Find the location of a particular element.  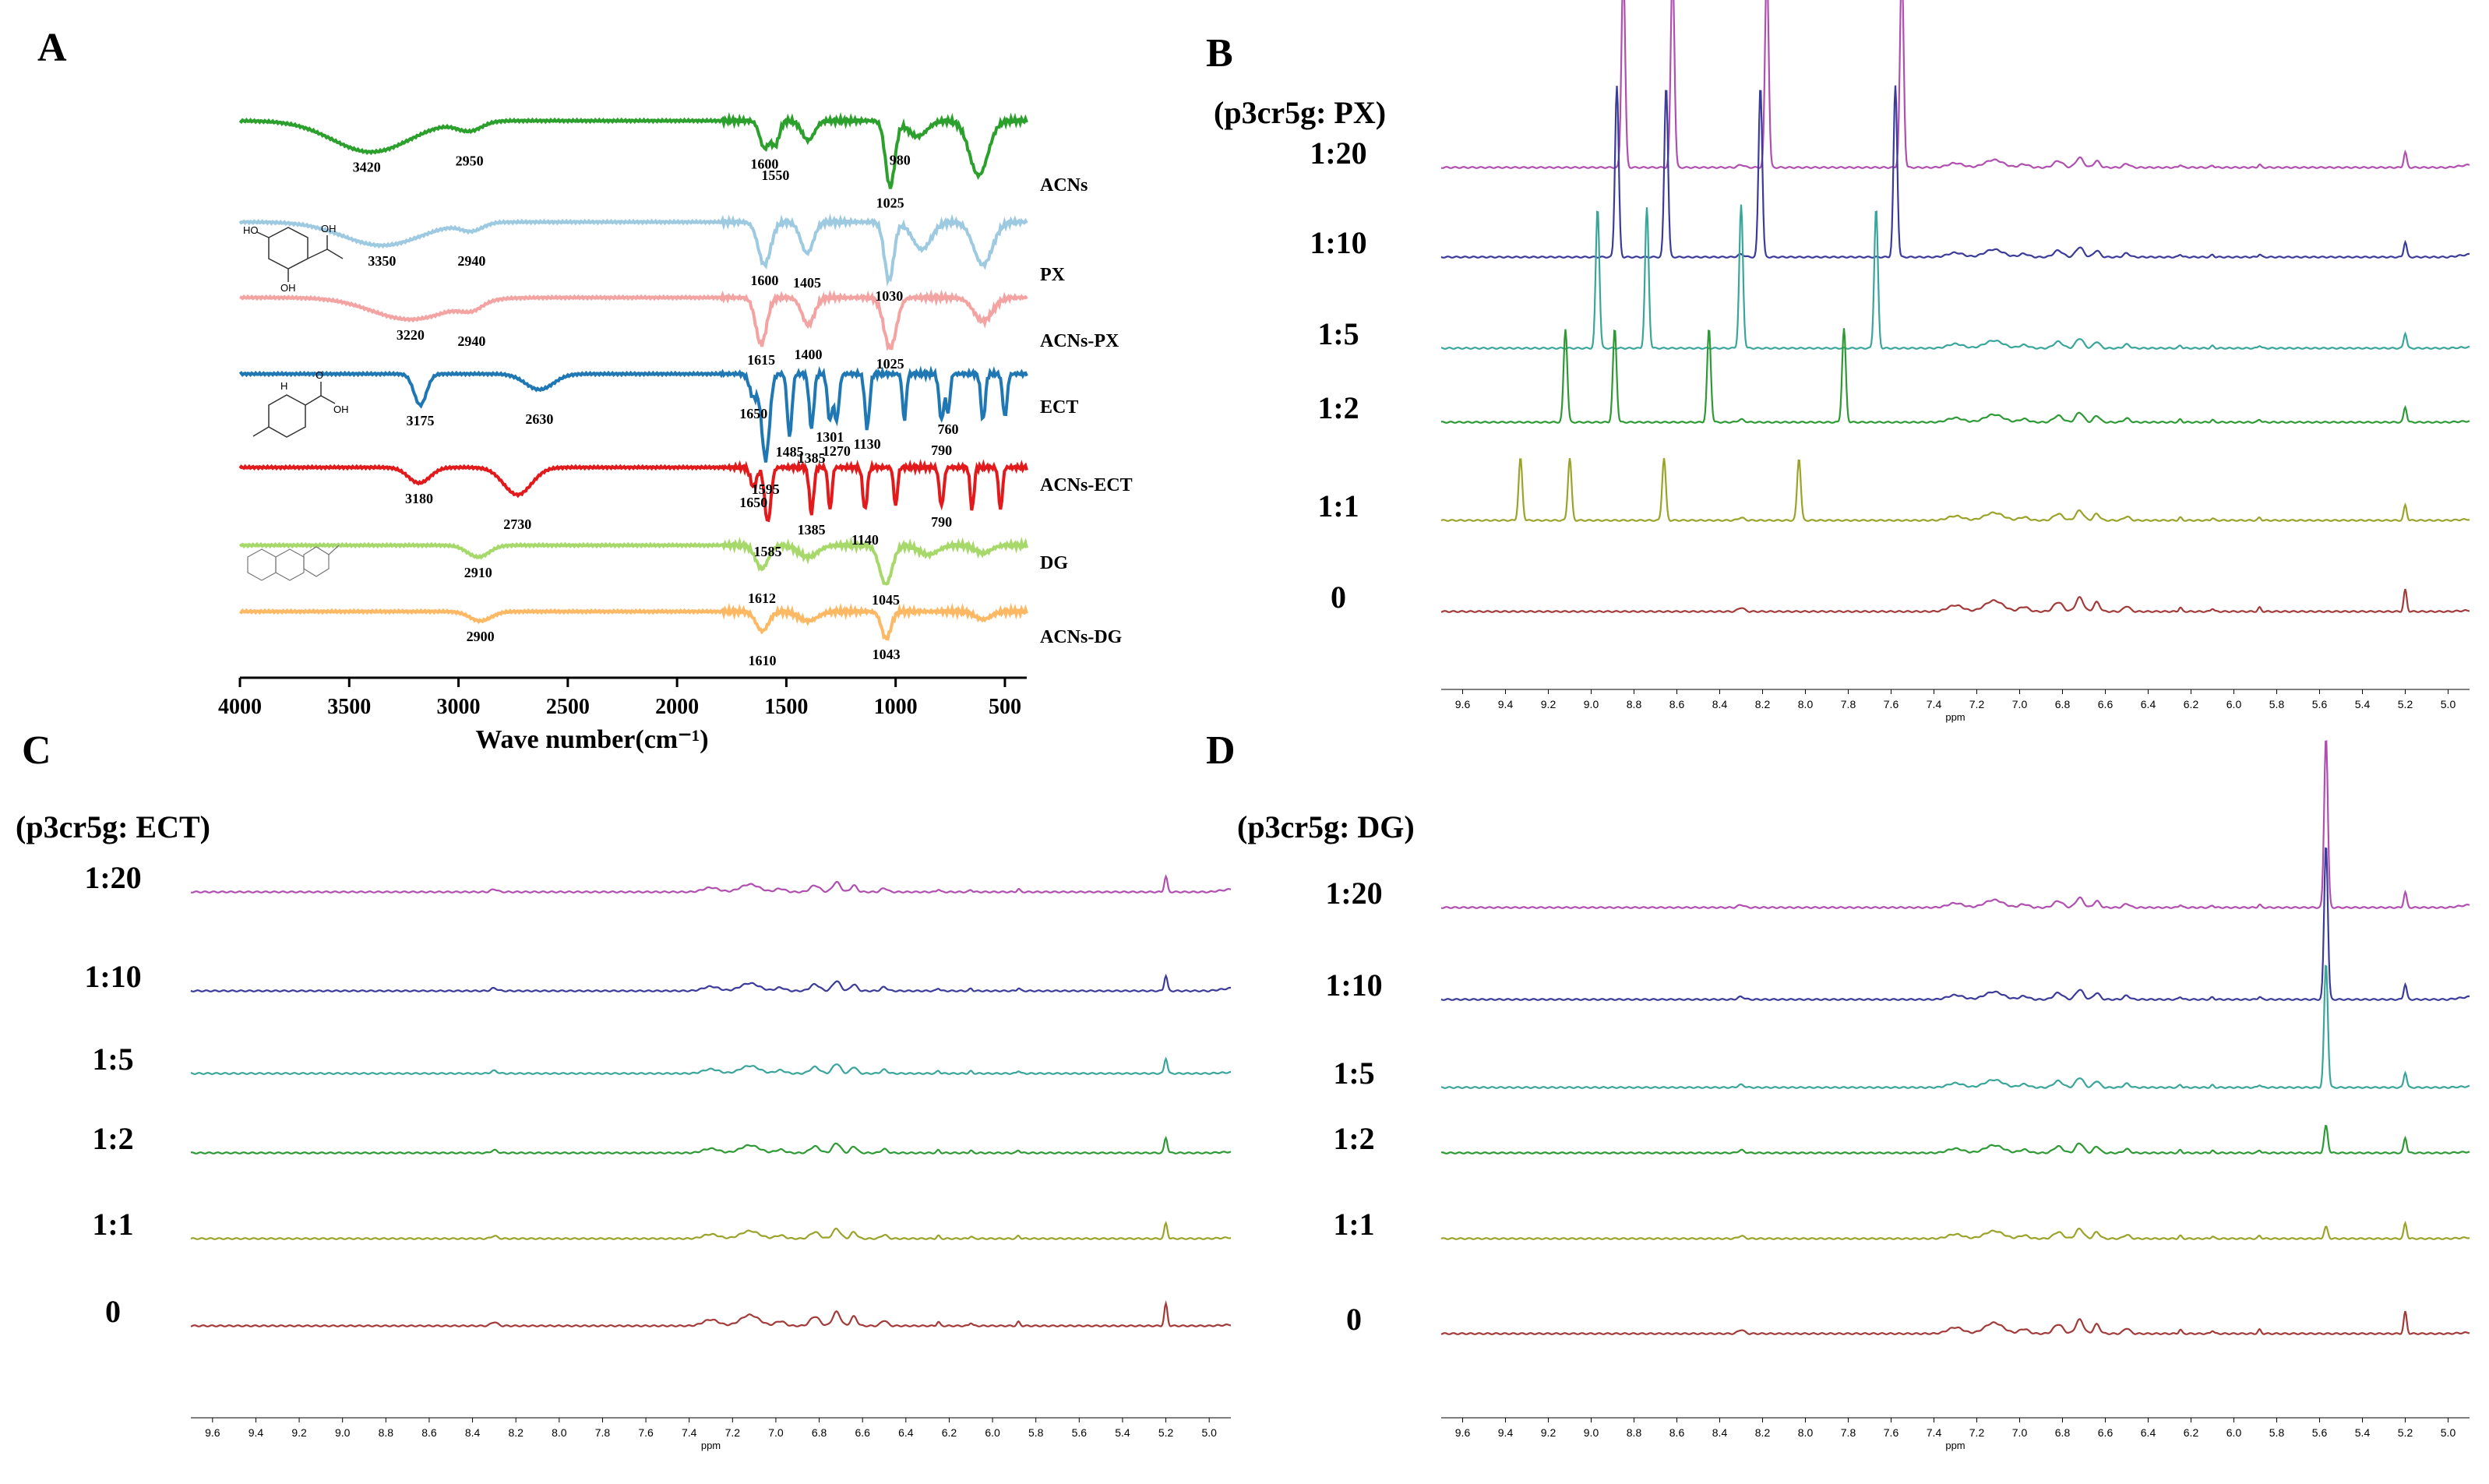

nmr-b-tick-7-0: 7.0 is located at coordinates (2020, 704).